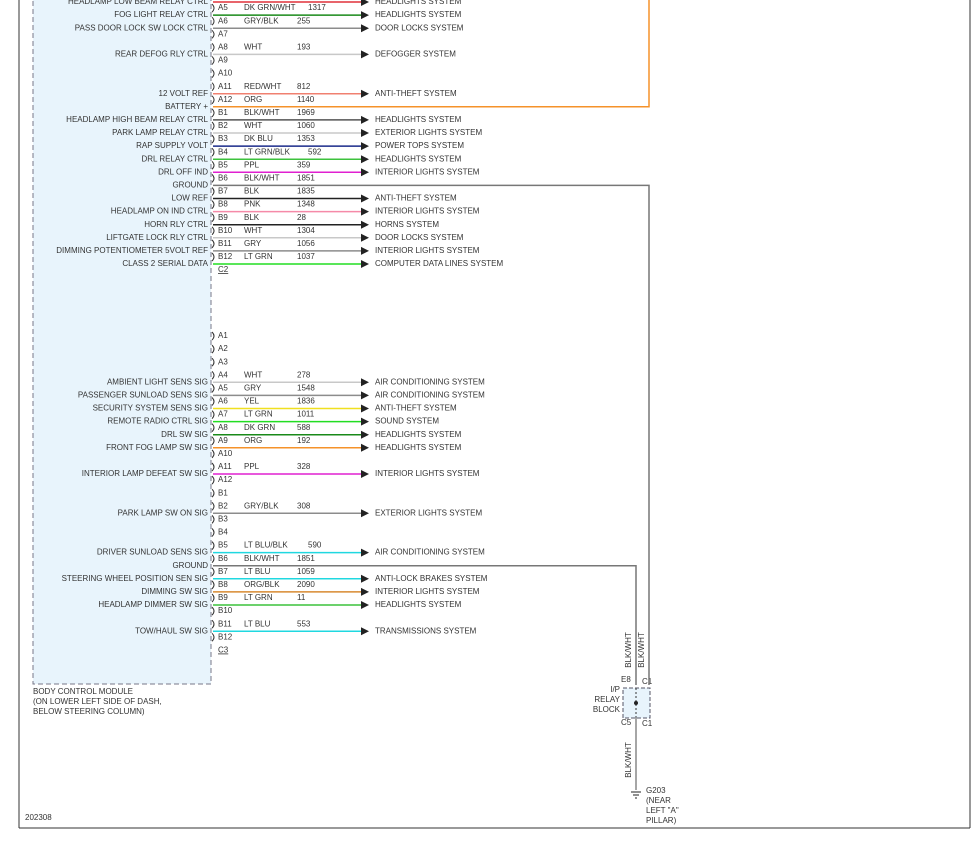 The width and height of the screenshot is (973, 847). Describe the element at coordinates (662, 810) in the screenshot. I see `ground-location: LEFT "A"` at that location.